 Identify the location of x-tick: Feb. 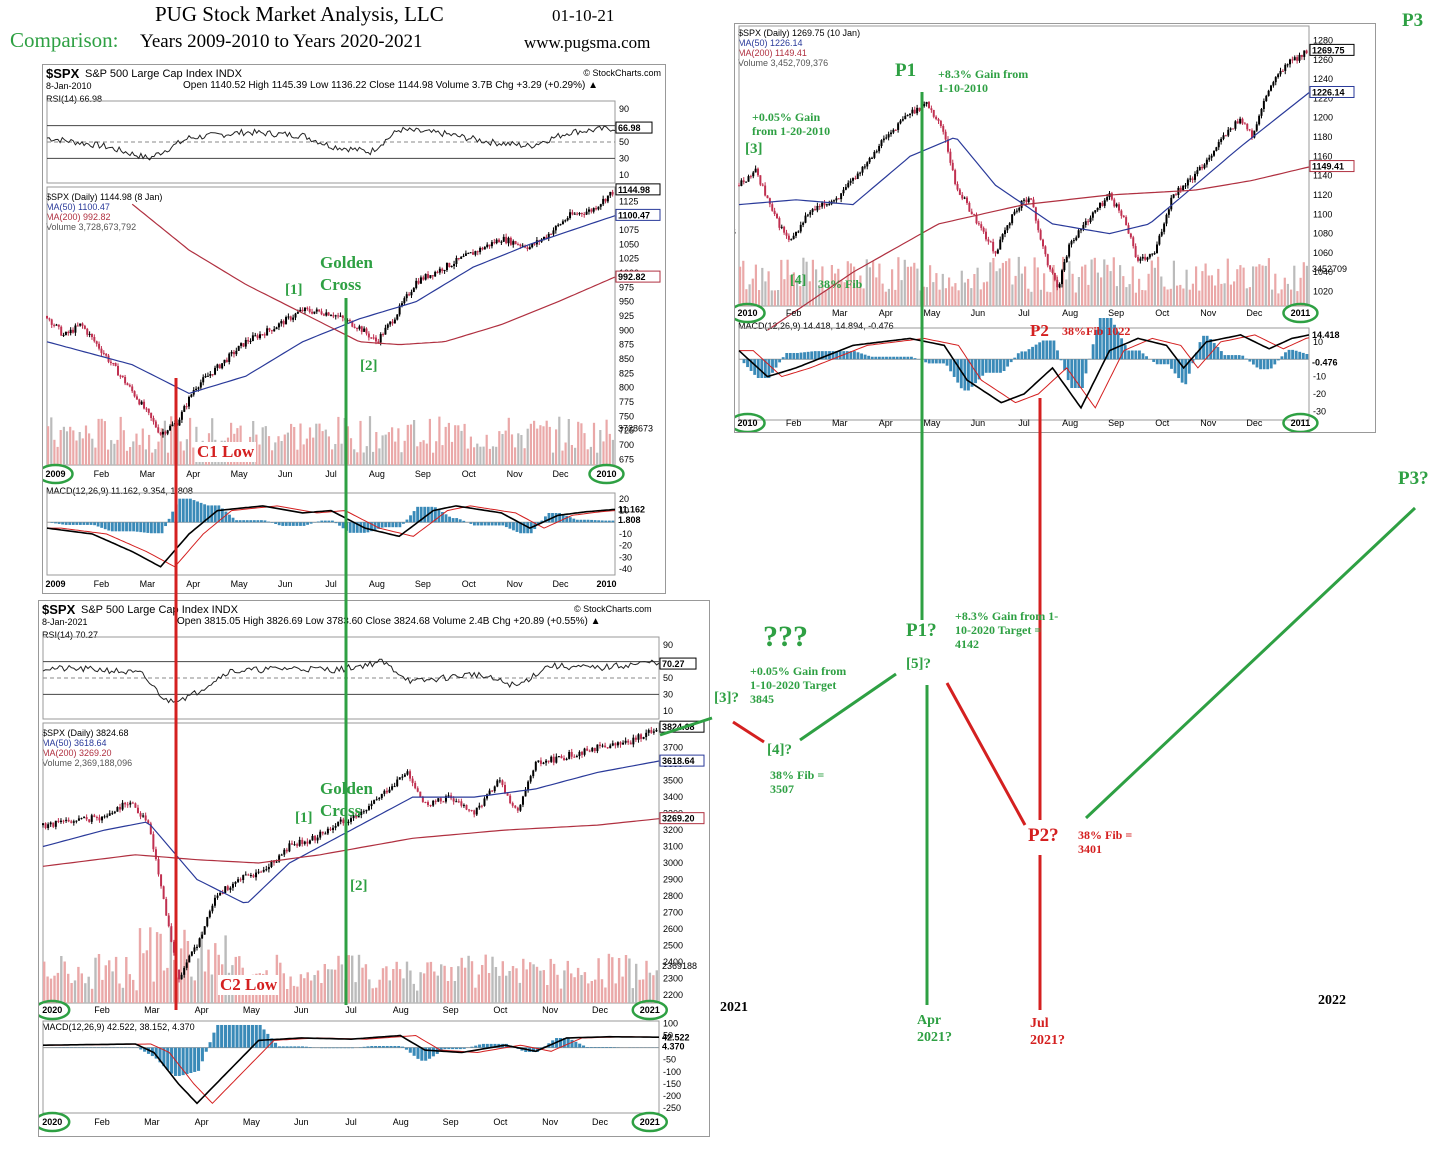
(794, 313).